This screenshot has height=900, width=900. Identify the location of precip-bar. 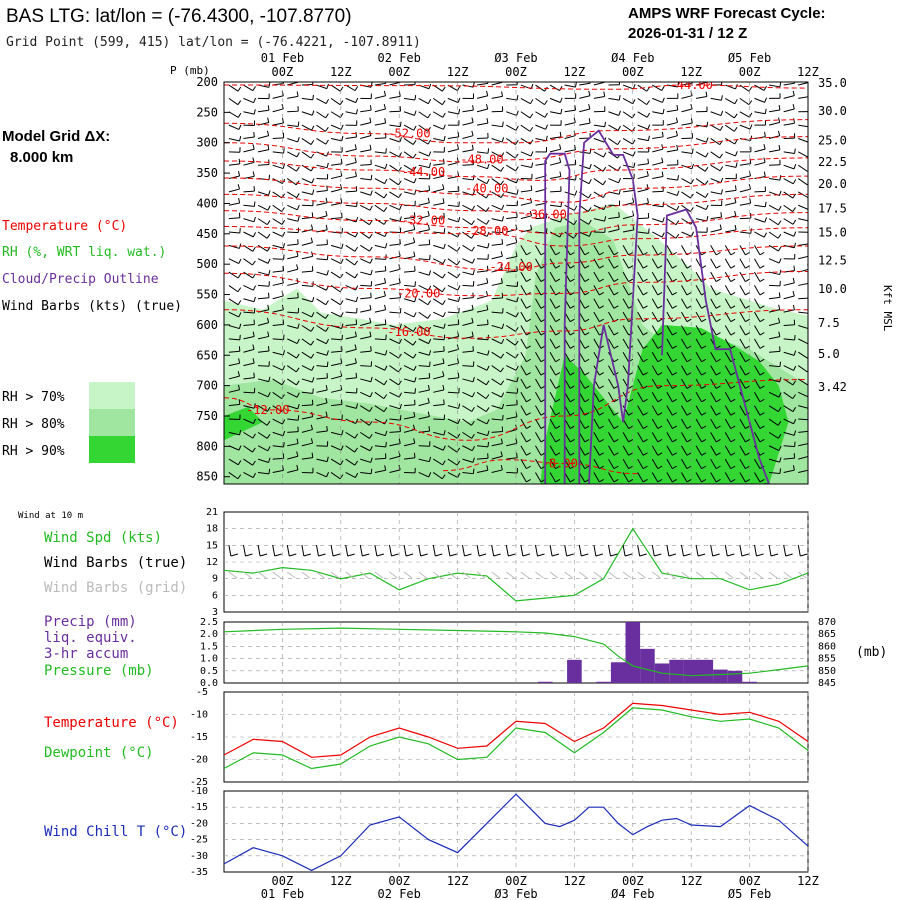
(706, 671).